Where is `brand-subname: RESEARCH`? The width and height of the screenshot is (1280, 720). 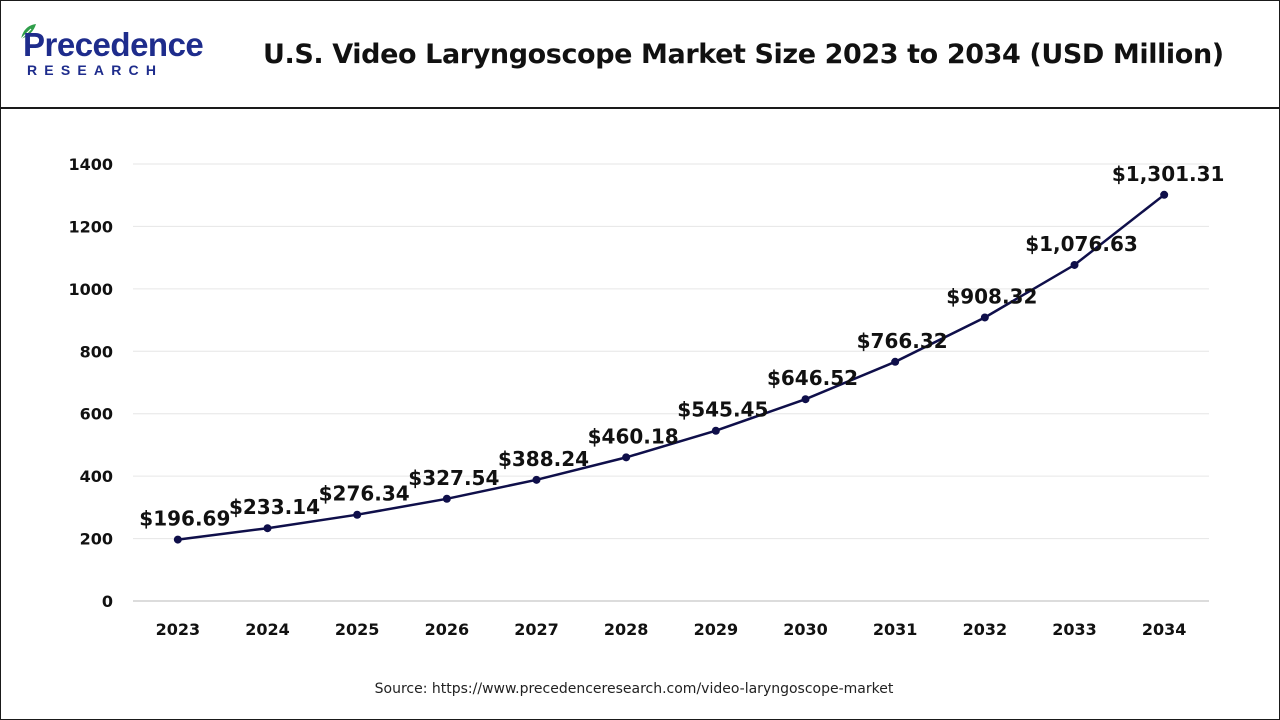 brand-subname: RESEARCH is located at coordinates (95, 70).